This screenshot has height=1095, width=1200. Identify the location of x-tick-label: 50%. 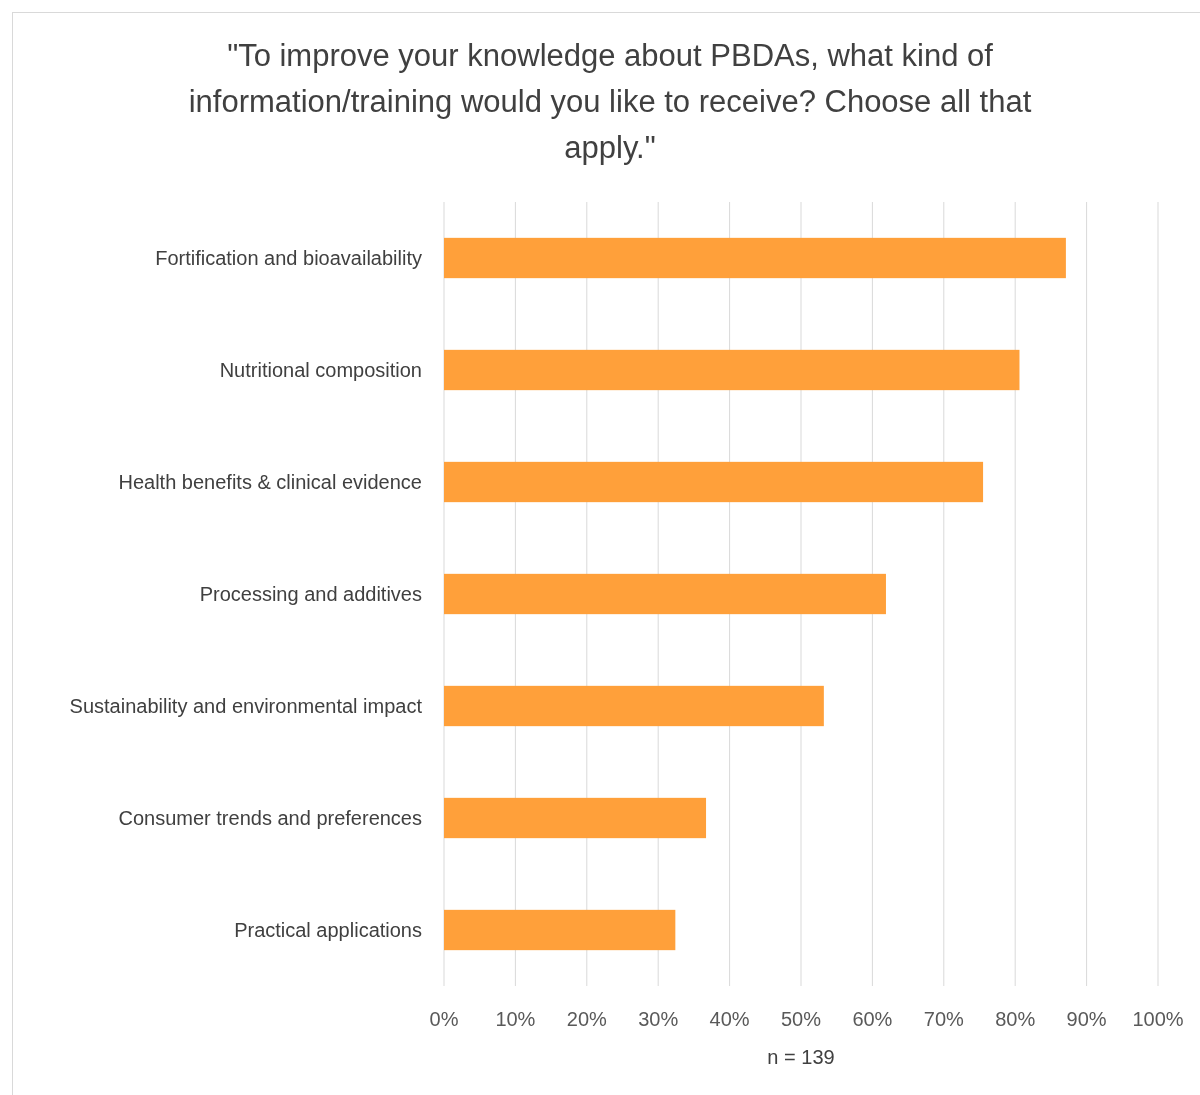
(801, 1019).